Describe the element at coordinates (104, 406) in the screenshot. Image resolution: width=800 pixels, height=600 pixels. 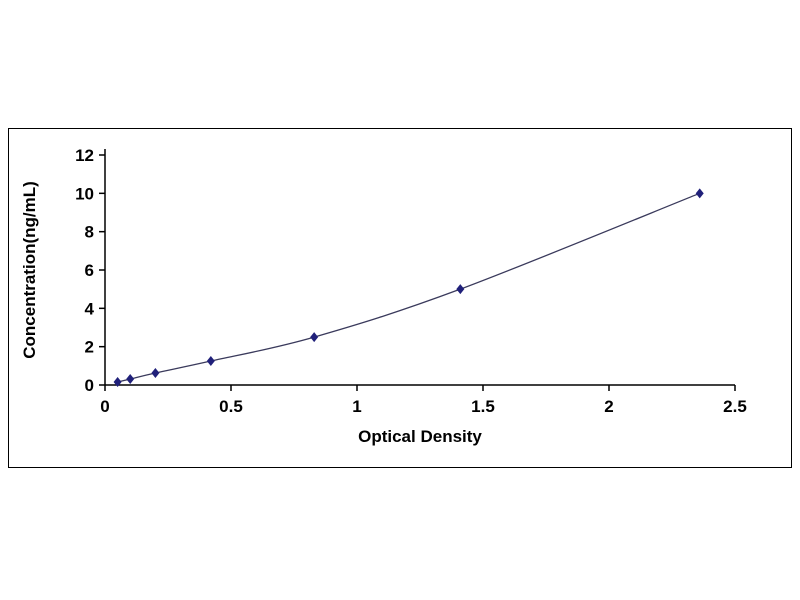
I see `x-tick-label: 0` at that location.